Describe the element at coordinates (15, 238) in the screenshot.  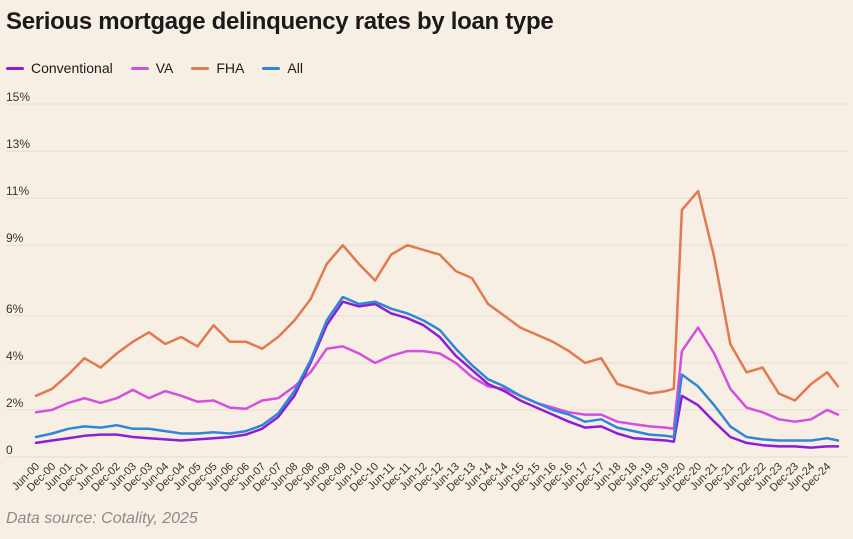
I see `y-tick-label: 9%` at that location.